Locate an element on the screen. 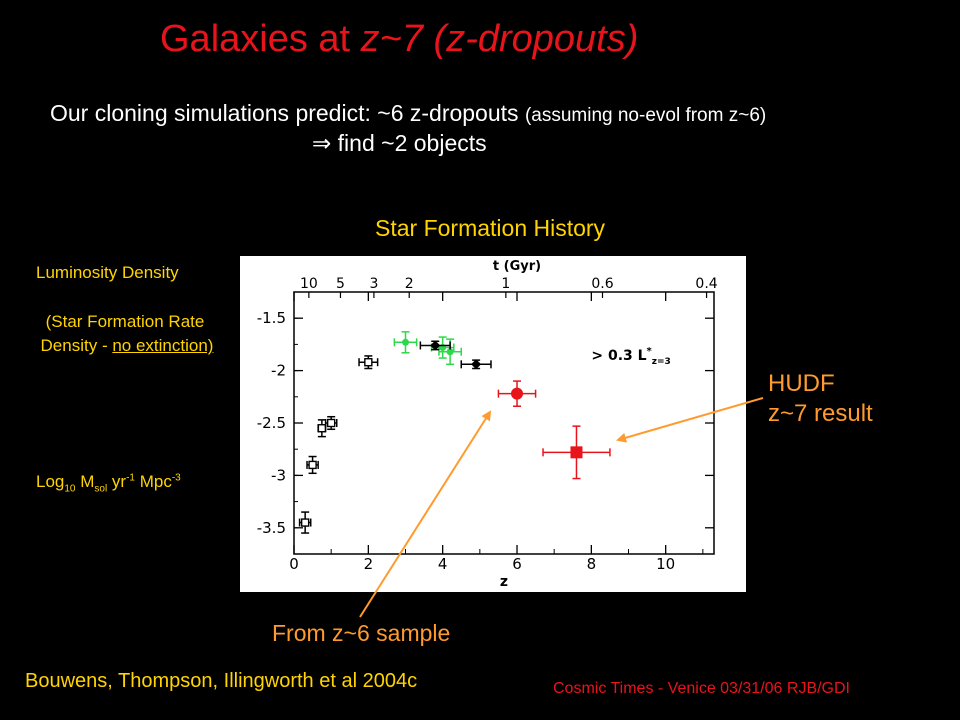 The width and height of the screenshot is (960, 720). title-text: Galaxies at is located at coordinates (260, 39).